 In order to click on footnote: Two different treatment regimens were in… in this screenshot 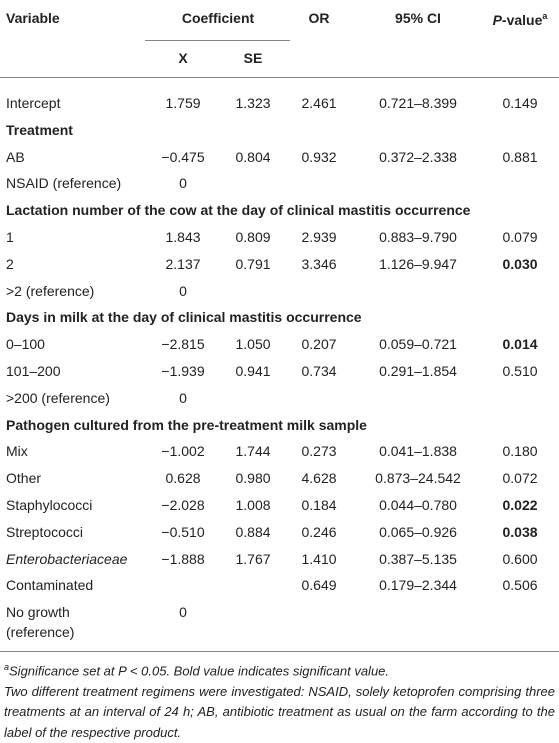, I will do `click(279, 711)`.